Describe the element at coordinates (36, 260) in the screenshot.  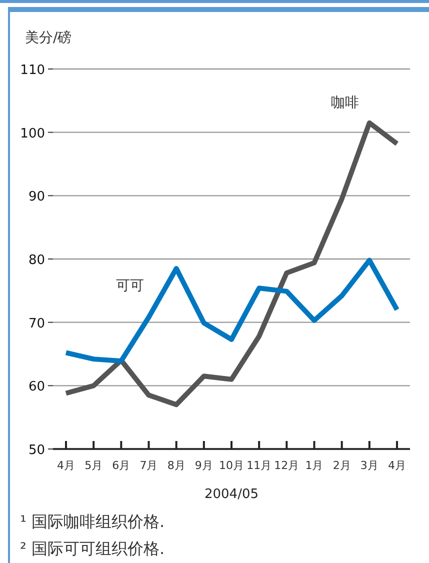
I see `y-tick-label: 80` at that location.